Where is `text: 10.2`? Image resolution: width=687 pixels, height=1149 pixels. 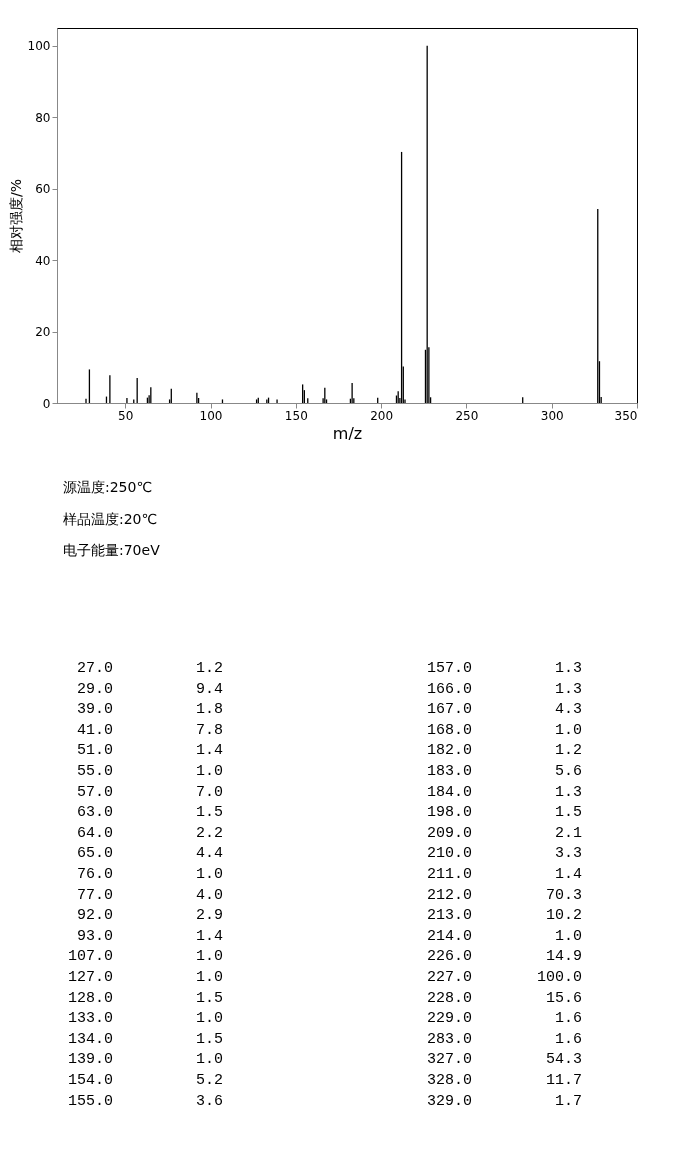
text: 10.2 is located at coordinates (563, 916).